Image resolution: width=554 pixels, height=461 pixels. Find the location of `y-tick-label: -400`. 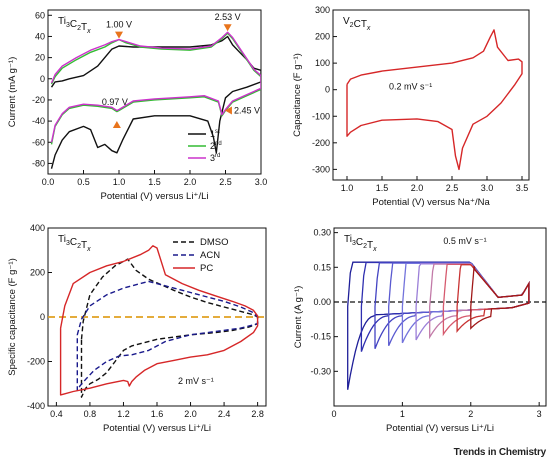

y-tick-label: -400 is located at coordinates (36, 406).